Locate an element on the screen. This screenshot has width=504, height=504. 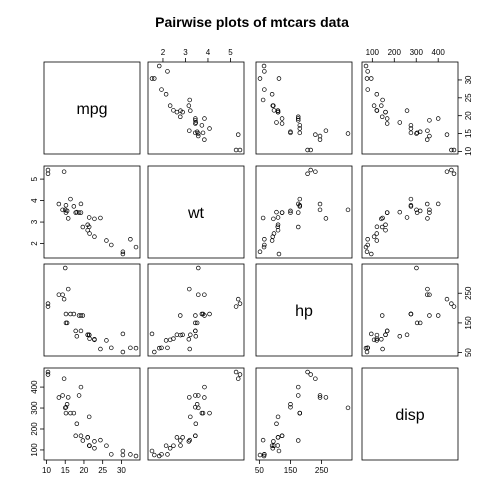
y-tick-label-disp: 100 is located at coordinates (34, 450).